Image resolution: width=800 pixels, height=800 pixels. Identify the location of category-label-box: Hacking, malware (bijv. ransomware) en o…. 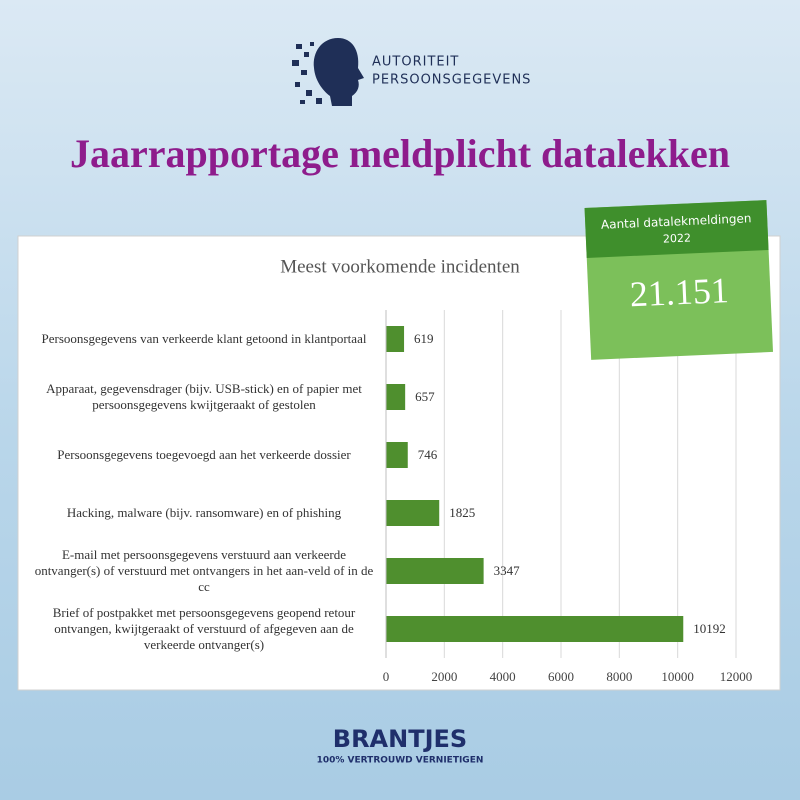
(204, 512).